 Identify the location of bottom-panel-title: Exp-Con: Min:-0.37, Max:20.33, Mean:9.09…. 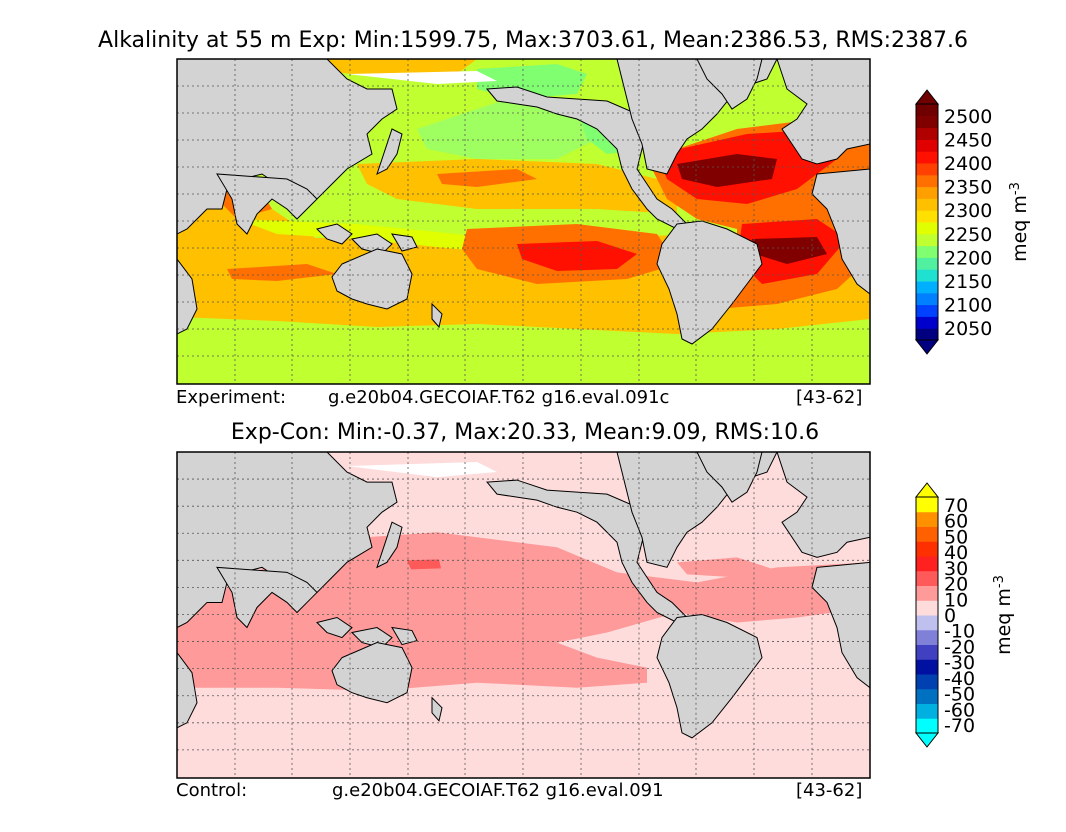
(525, 432).